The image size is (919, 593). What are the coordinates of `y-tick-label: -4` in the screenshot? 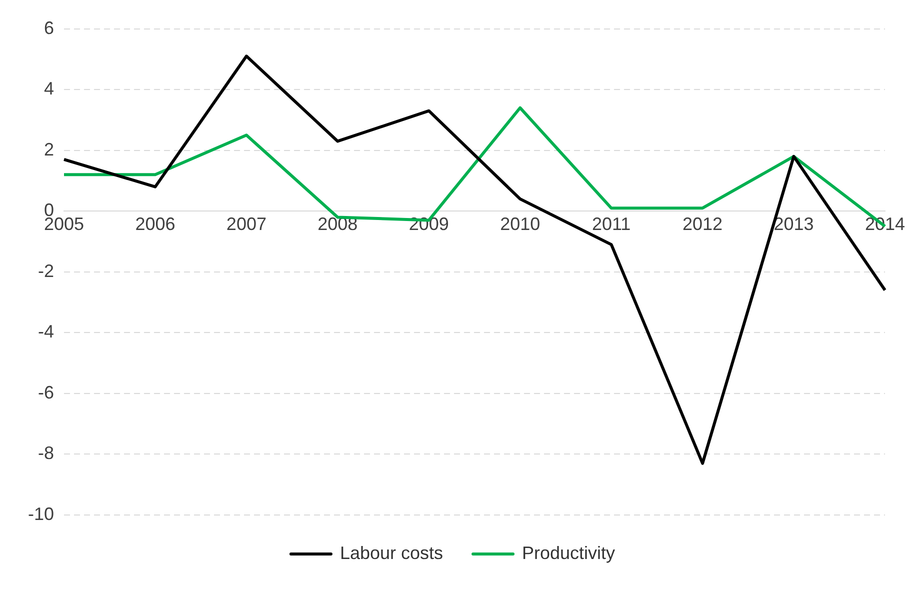 It's located at (46, 332).